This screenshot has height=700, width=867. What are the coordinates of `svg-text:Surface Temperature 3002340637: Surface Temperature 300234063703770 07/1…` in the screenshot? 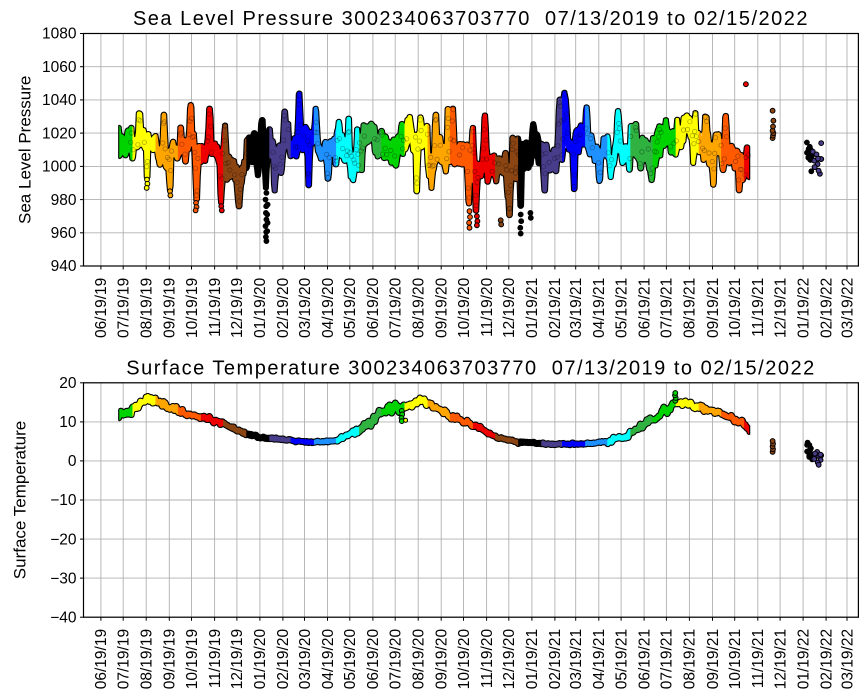 It's located at (470, 369).